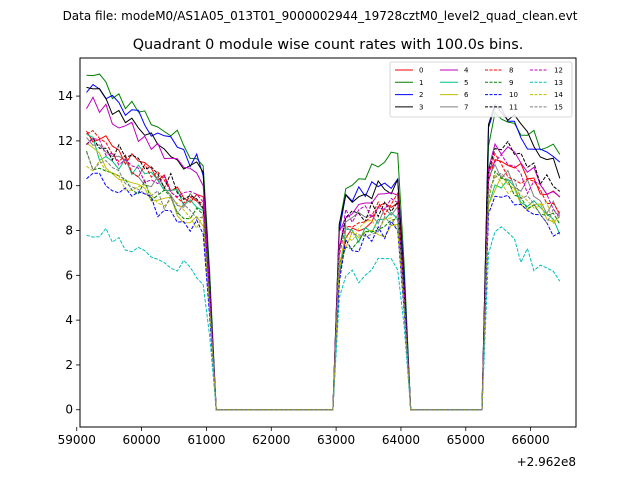  Describe the element at coordinates (513, 107) in the screenshot. I see `legend-label-11: 11` at that location.